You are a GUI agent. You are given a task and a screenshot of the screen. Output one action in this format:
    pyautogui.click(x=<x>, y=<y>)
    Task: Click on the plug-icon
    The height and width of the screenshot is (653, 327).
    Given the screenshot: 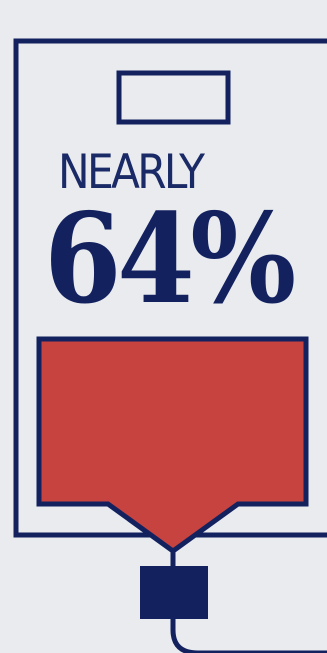 What is the action you would take?
    pyautogui.click(x=174, y=592)
    